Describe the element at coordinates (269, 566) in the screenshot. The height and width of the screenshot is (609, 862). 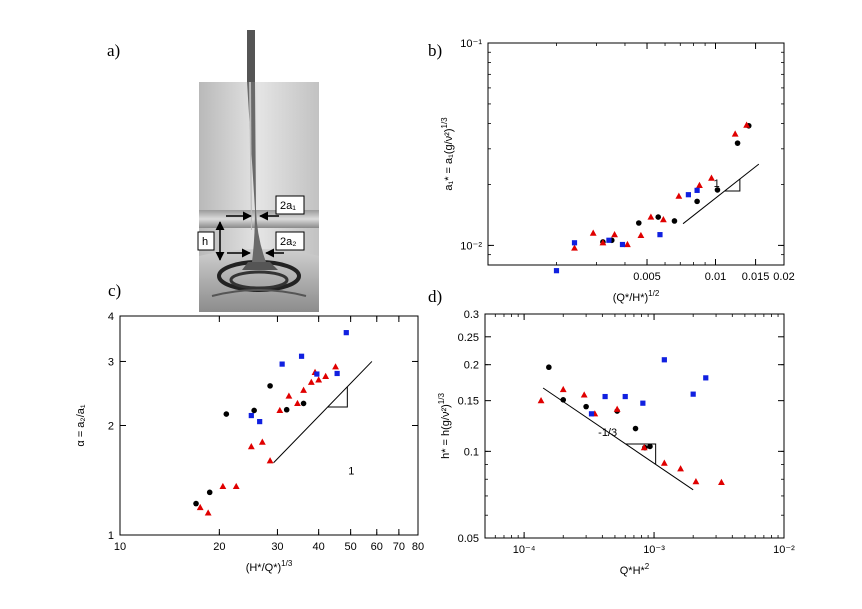
I see `x-axis-label: (H*/Q*)1/3` at that location.